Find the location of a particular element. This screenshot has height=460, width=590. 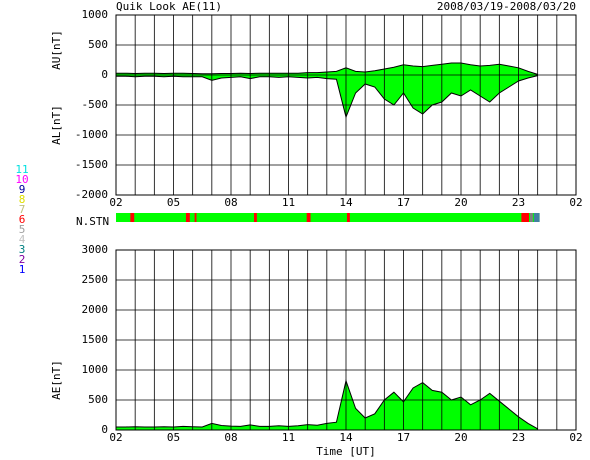

station-level: 10 is located at coordinates (21, 179).